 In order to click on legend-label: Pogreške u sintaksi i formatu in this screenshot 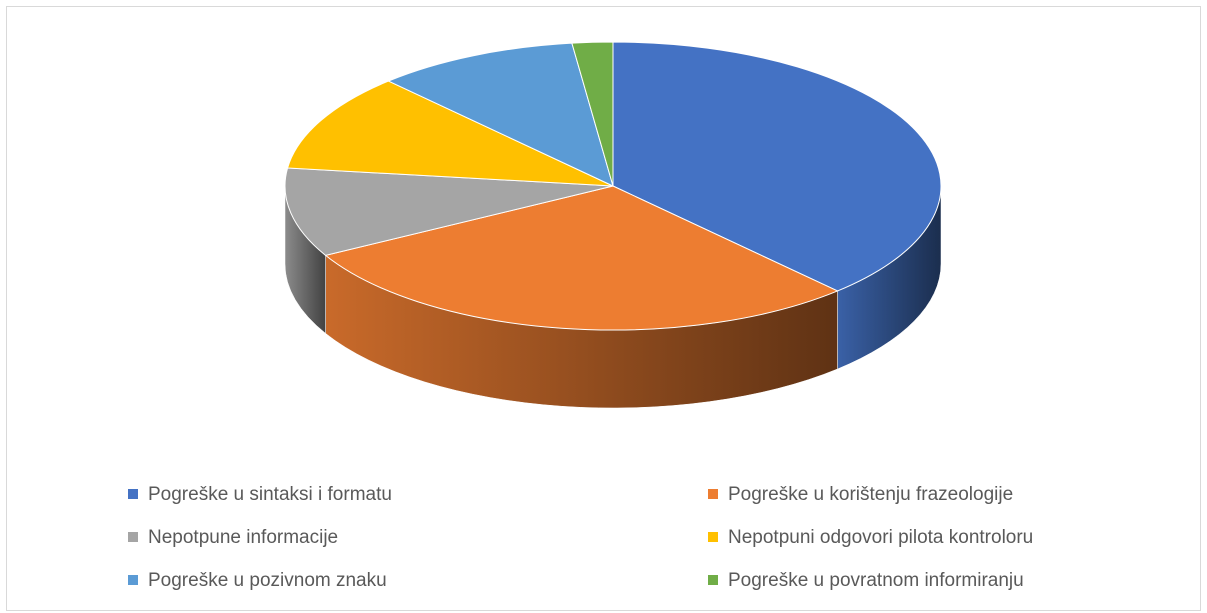, I will do `click(270, 494)`.